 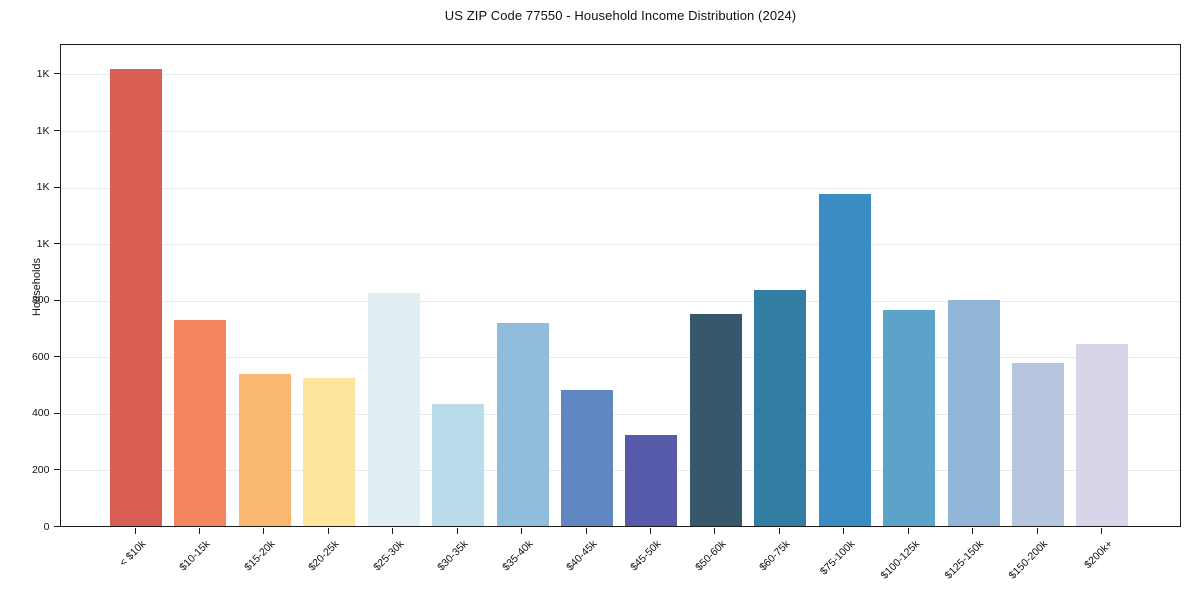 I want to click on bar-150-200k, so click(x=1038, y=444).